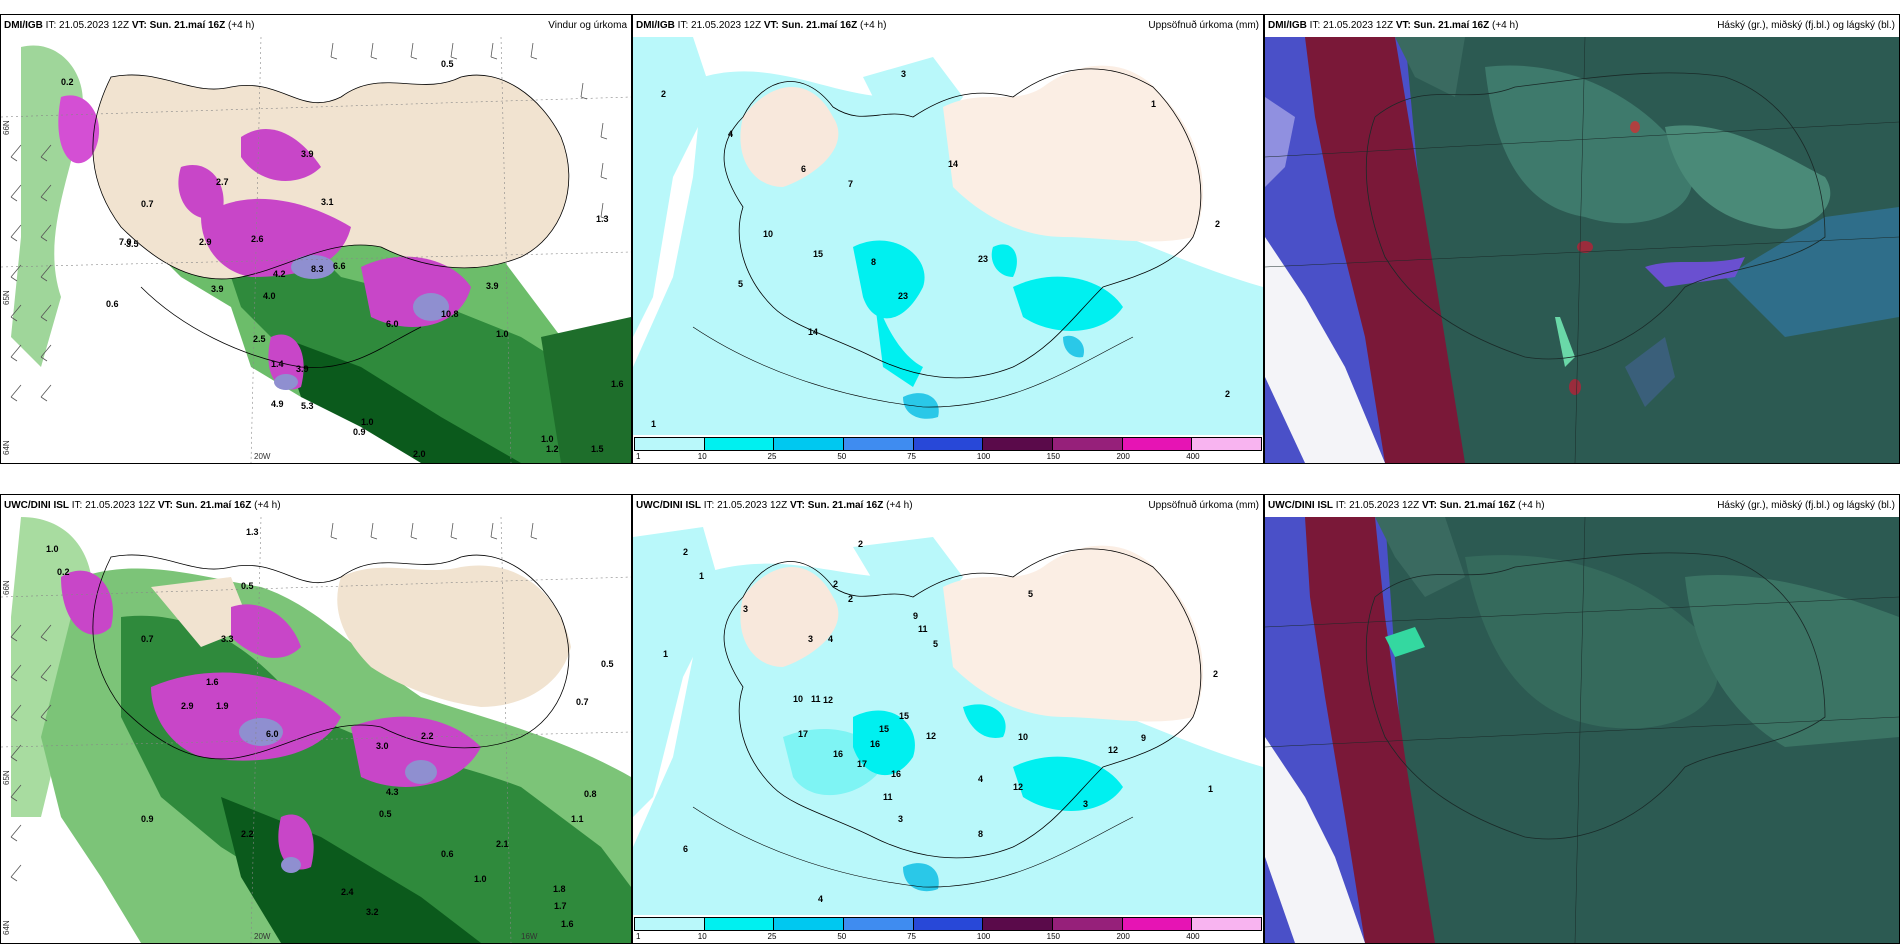 The height and width of the screenshot is (950, 1900). What do you see at coordinates (915, 616) in the screenshot?
I see `accum-value: 9` at bounding box center [915, 616].